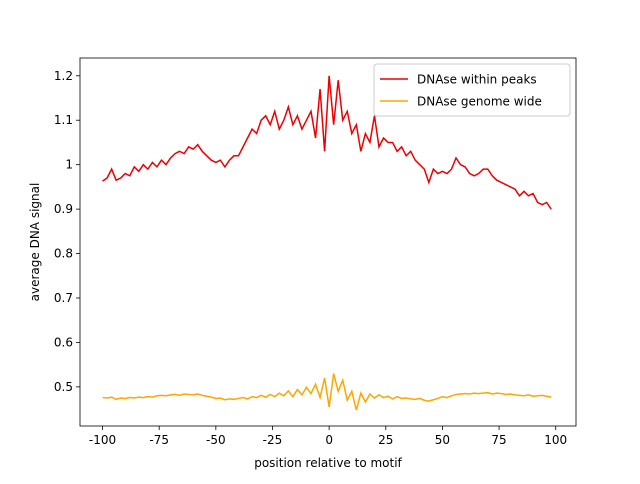 This screenshot has width=640, height=484. I want to click on y-tick-label: 0.9, so click(63, 209).